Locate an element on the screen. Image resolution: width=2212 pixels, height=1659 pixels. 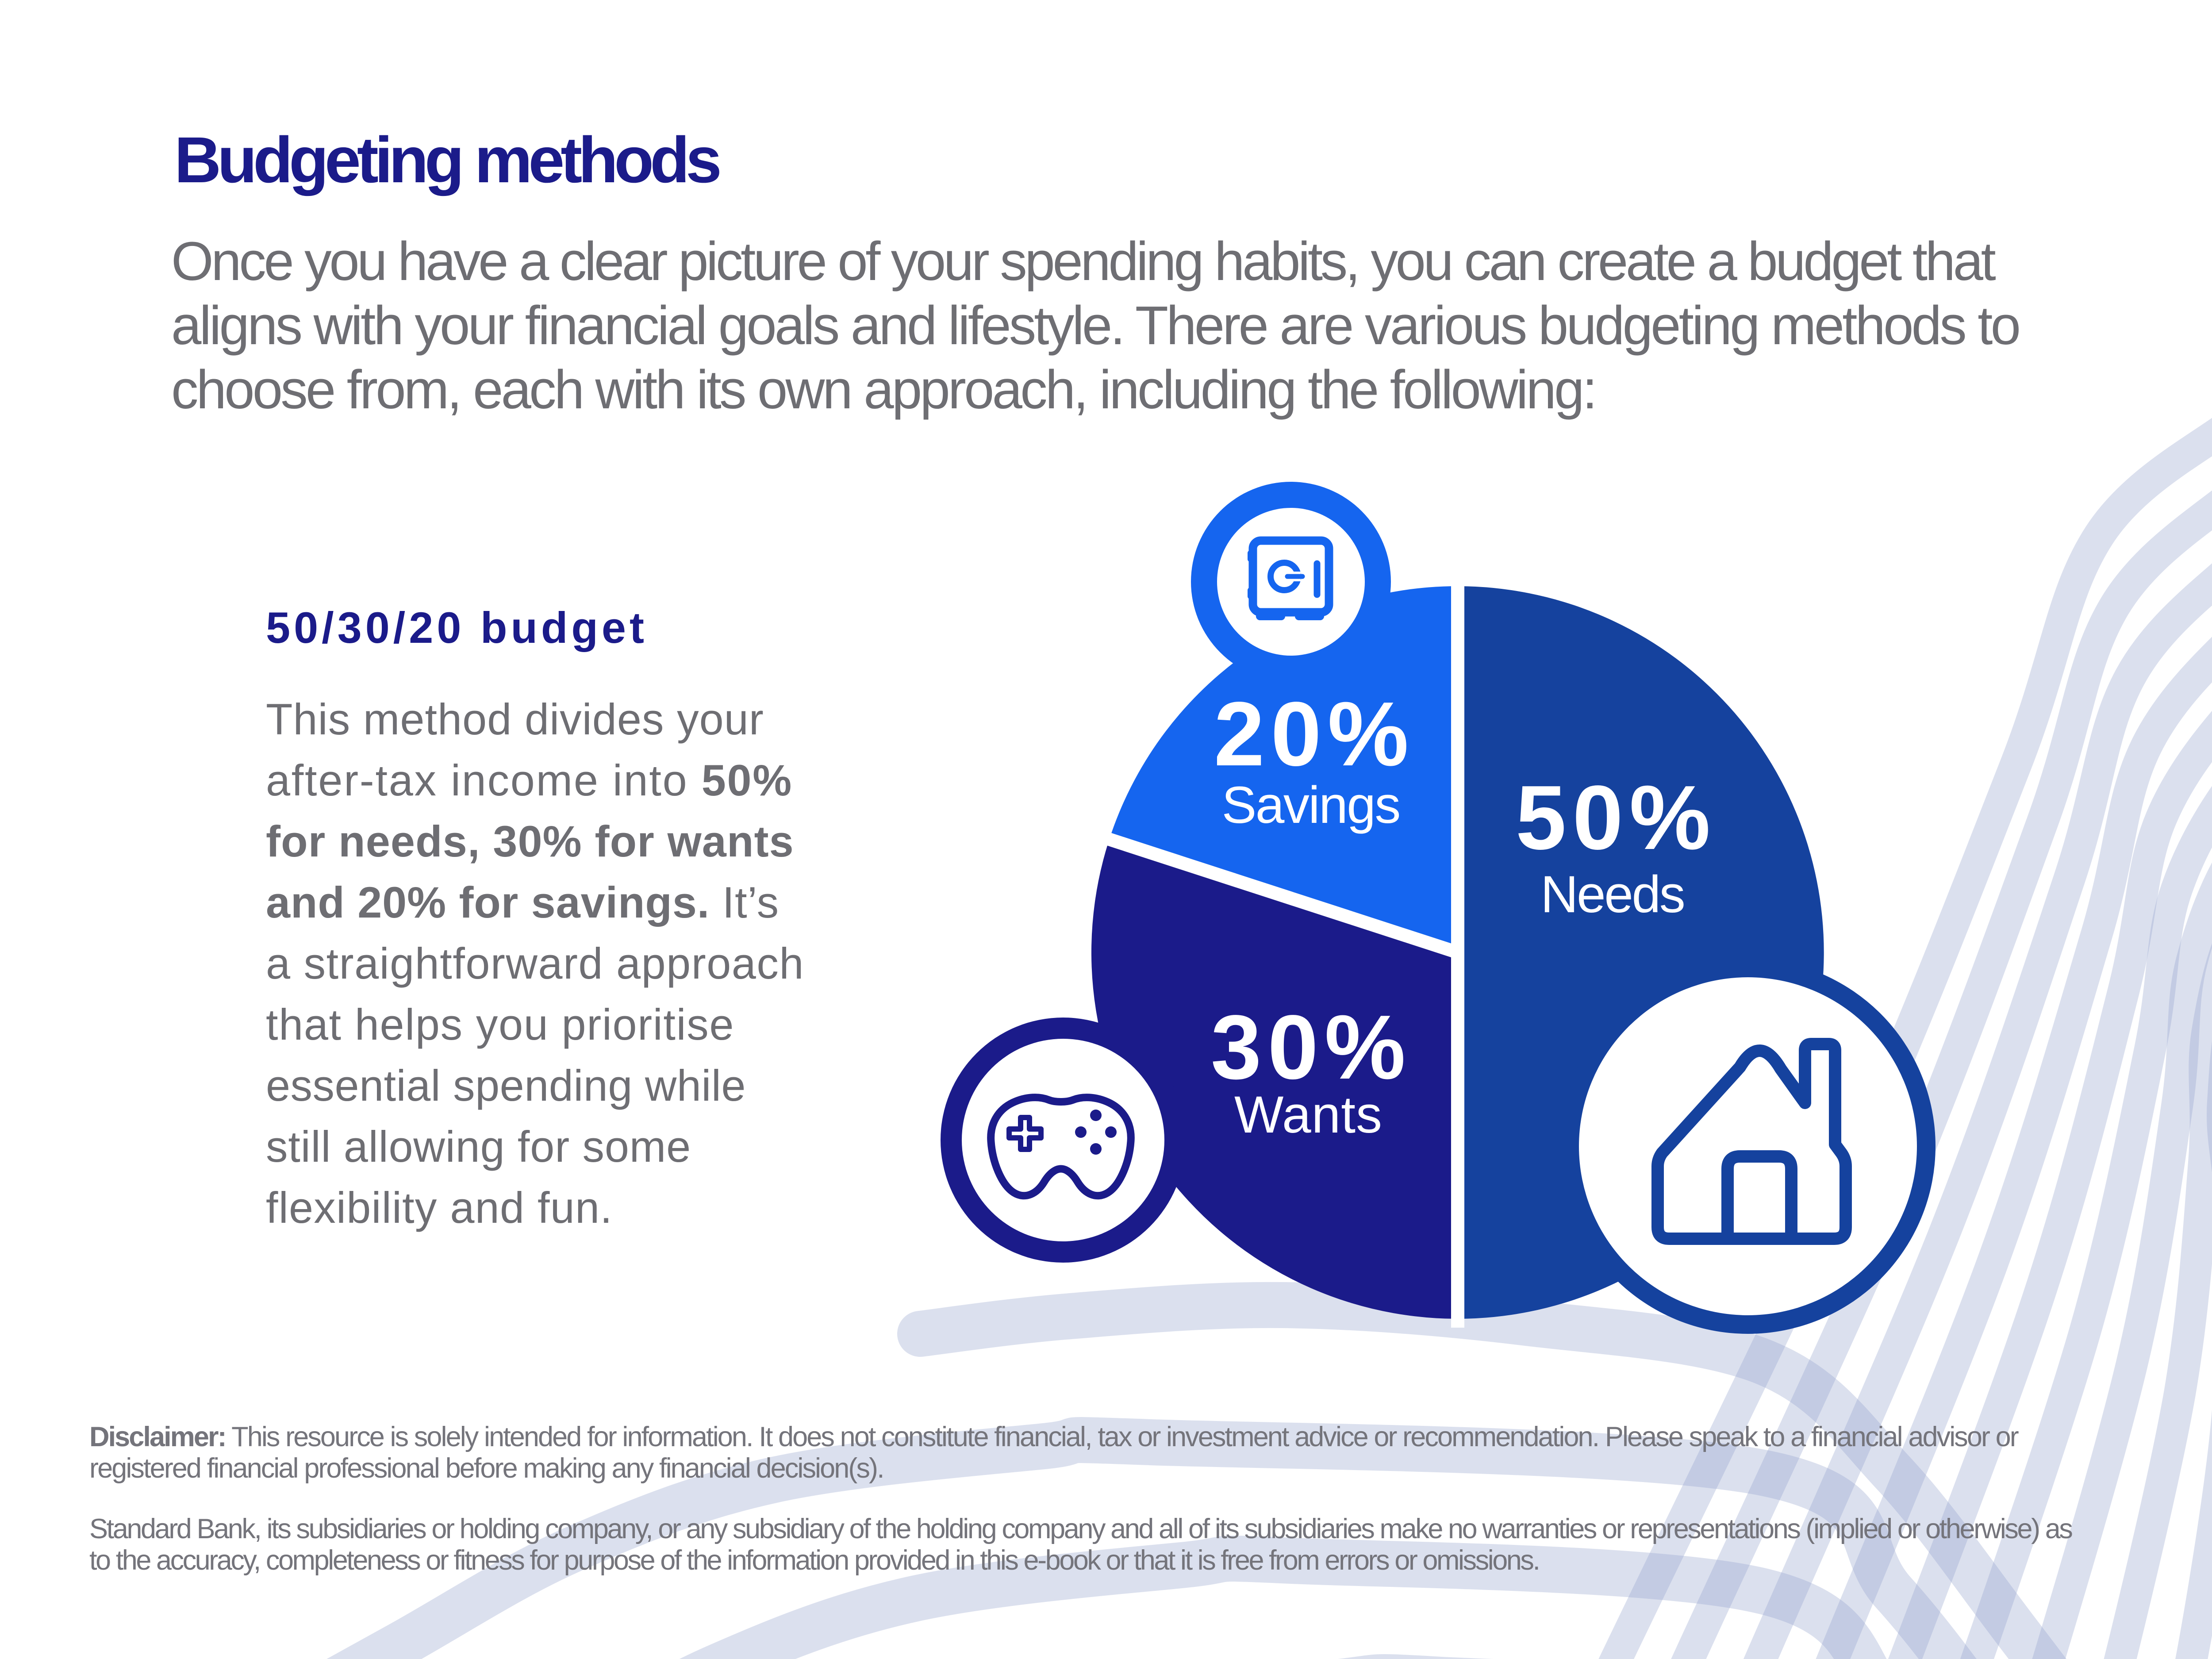
svg-text: Needs is located at coordinates (1612, 895).